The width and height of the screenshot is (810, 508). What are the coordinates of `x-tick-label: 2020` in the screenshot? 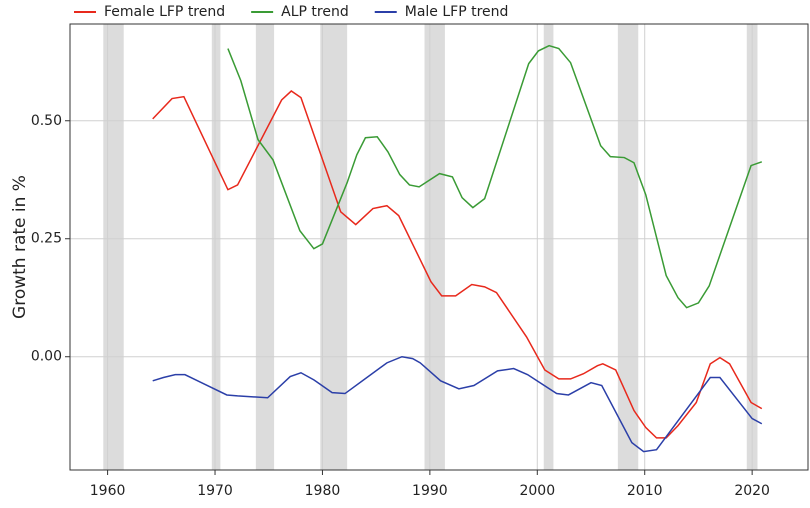 It's located at (752, 491).